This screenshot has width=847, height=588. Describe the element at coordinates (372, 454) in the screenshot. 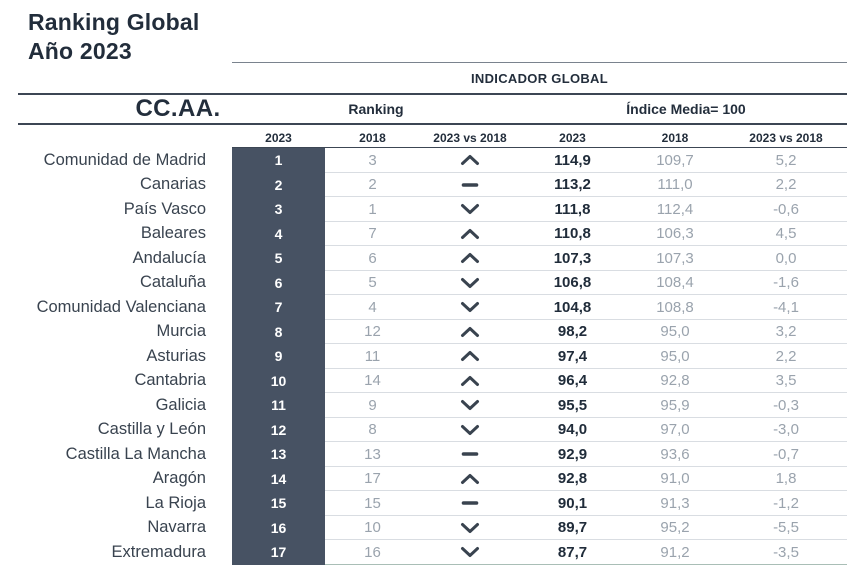

I see `rank-2018-cell: 13` at that location.